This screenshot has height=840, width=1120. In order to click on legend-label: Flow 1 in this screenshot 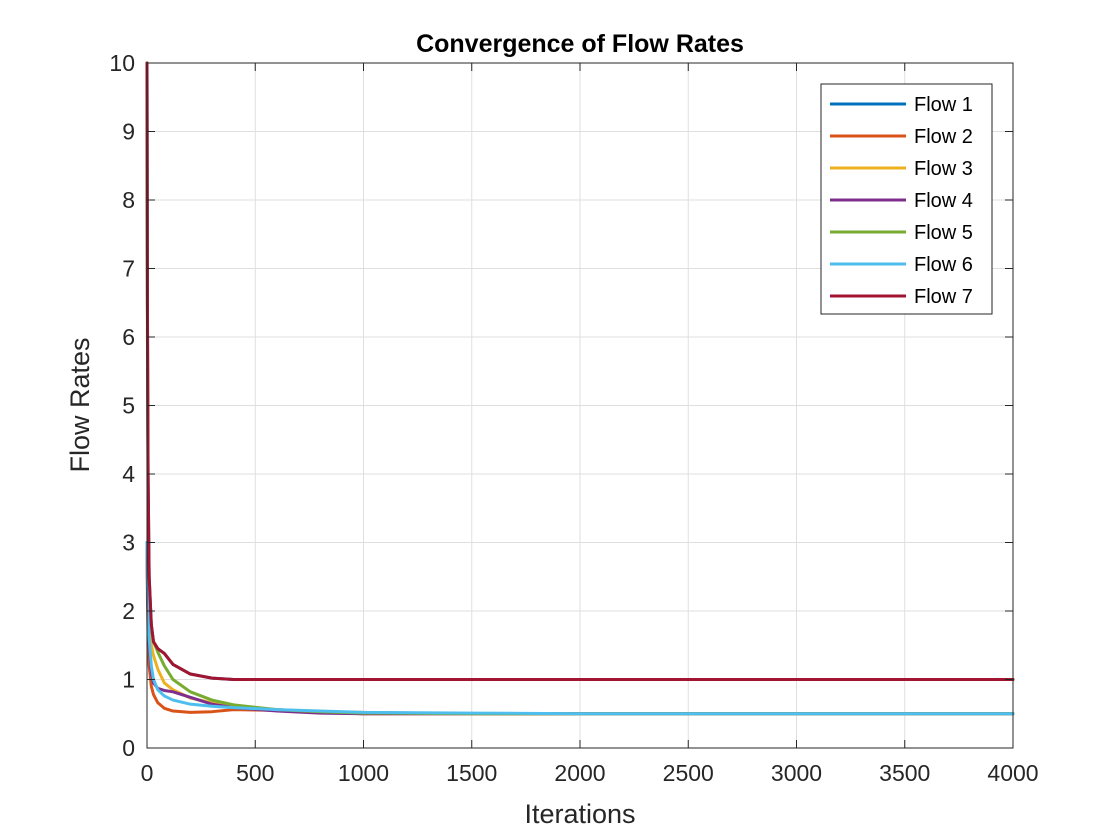, I will do `click(943, 105)`.